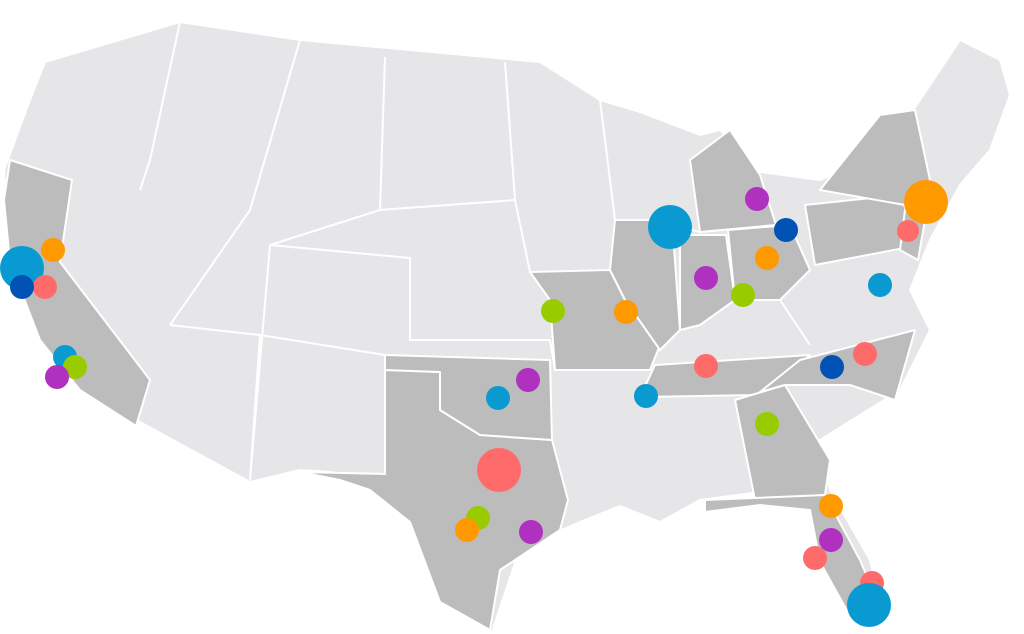 This screenshot has width=1024, height=634. Describe the element at coordinates (782, 442) in the screenshot. I see `state-georgia` at that location.